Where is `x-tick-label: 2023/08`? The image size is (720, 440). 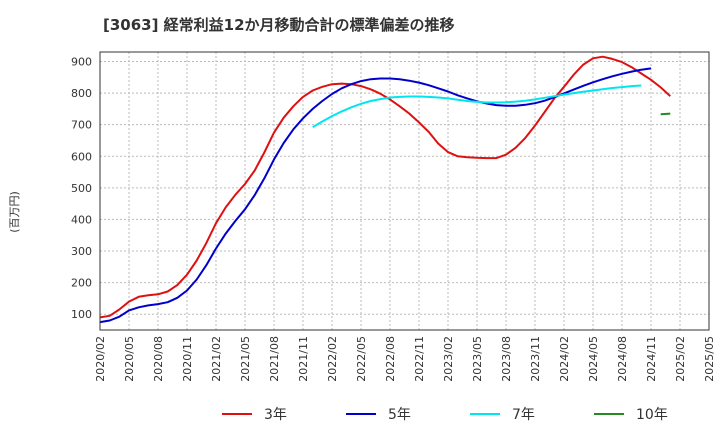 x-tick-label: 2023/08 is located at coordinates (506, 359).